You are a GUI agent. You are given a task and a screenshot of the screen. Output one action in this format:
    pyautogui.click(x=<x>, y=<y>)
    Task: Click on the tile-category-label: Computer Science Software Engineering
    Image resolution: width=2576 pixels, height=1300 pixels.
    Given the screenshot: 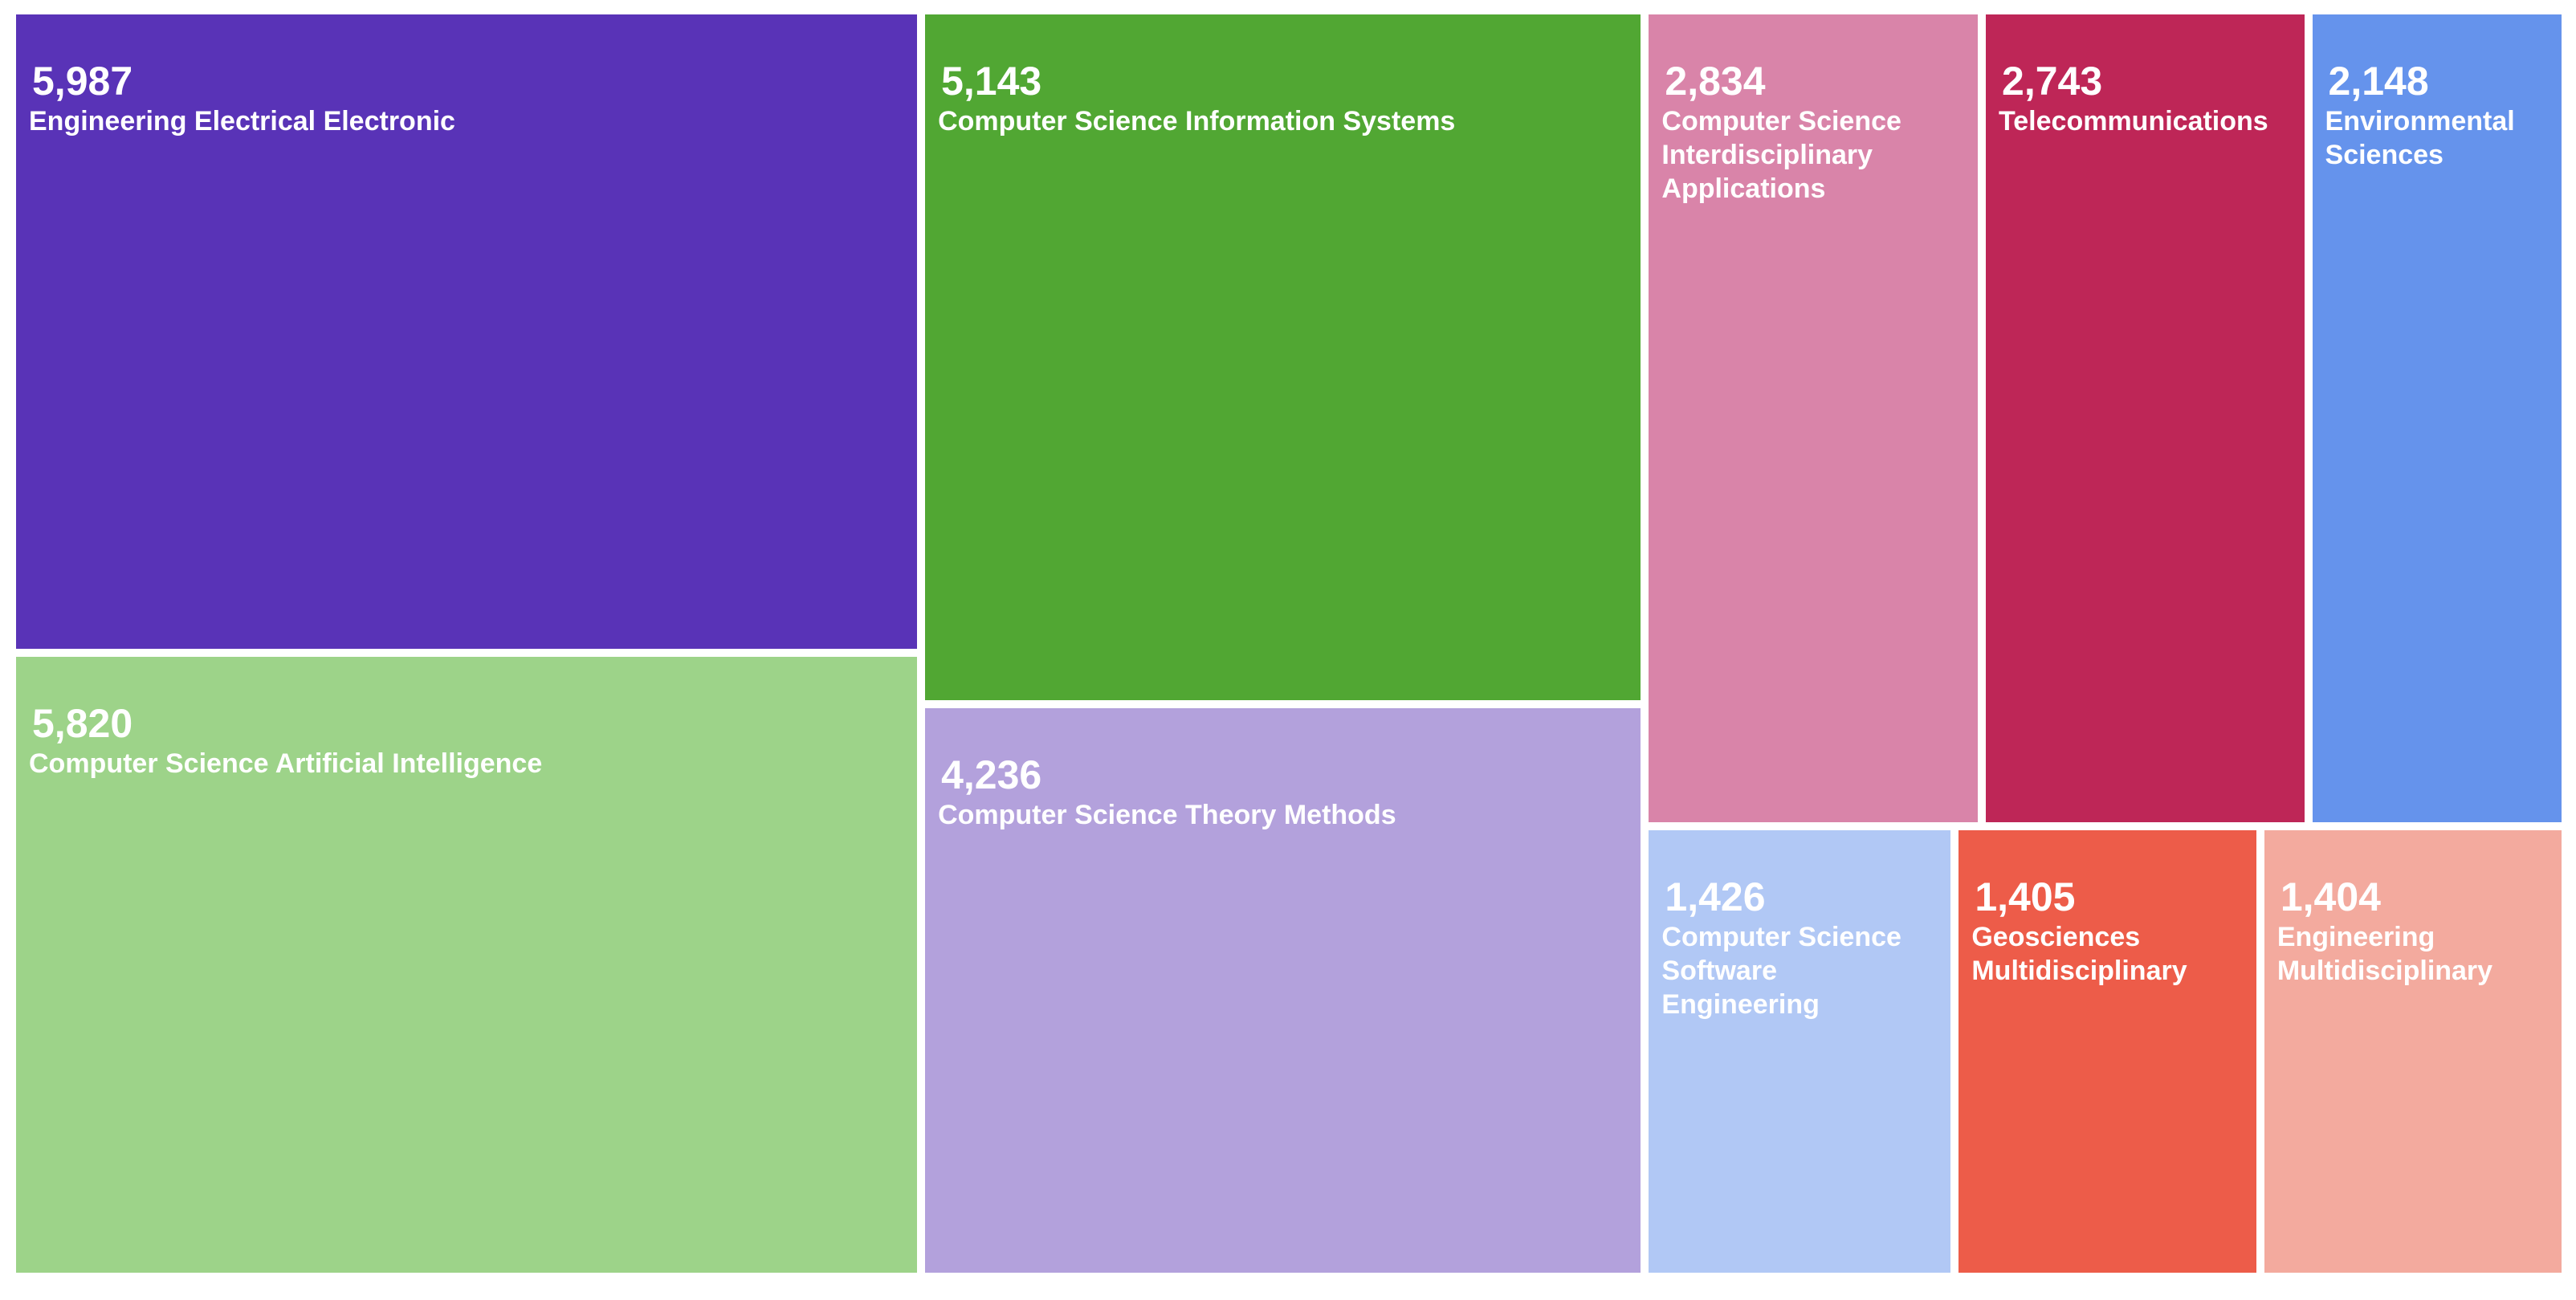 What is the action you would take?
    pyautogui.click(x=1781, y=971)
    